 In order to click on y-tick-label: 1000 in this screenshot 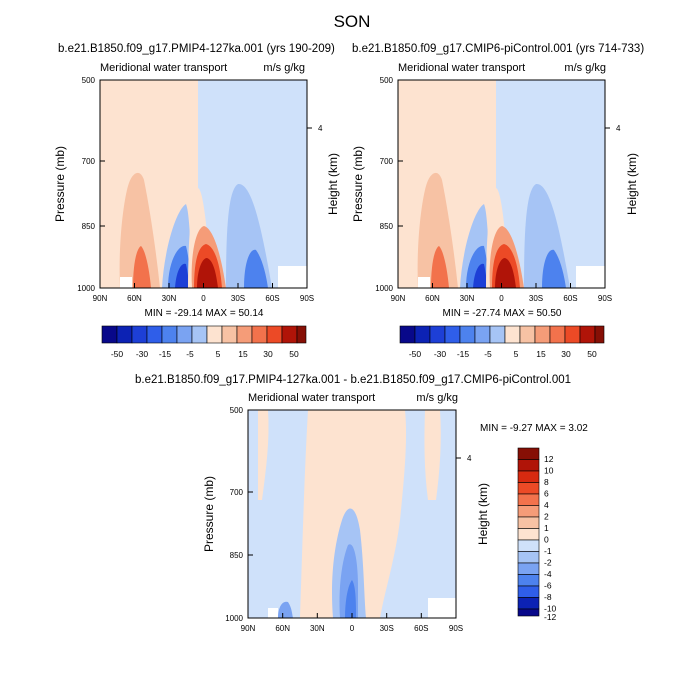, I will do `click(384, 288)`.